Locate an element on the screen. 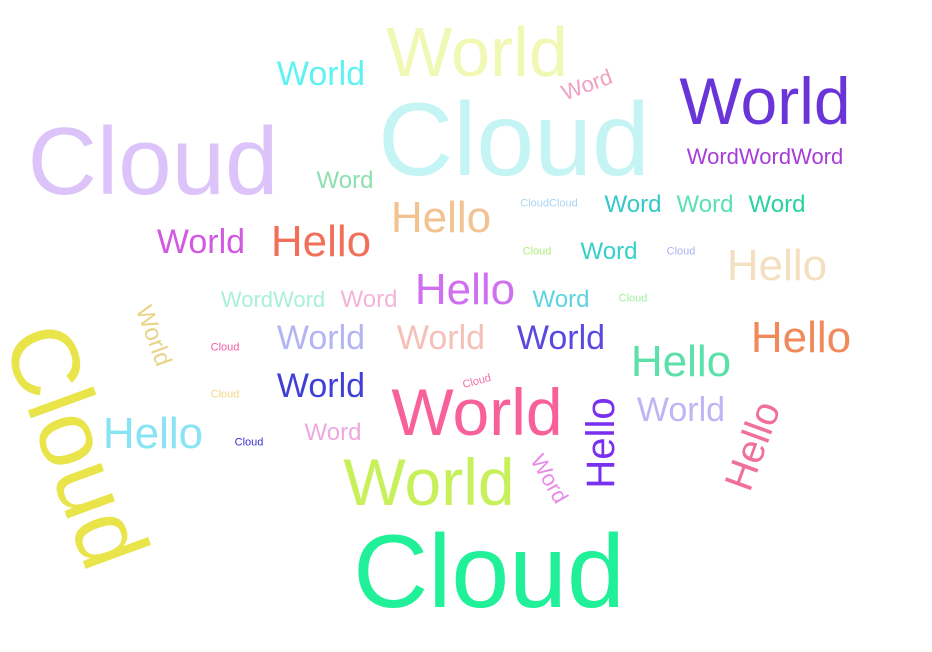 The height and width of the screenshot is (652, 932). word-cloudcloud: CloudCloud is located at coordinates (549, 203).